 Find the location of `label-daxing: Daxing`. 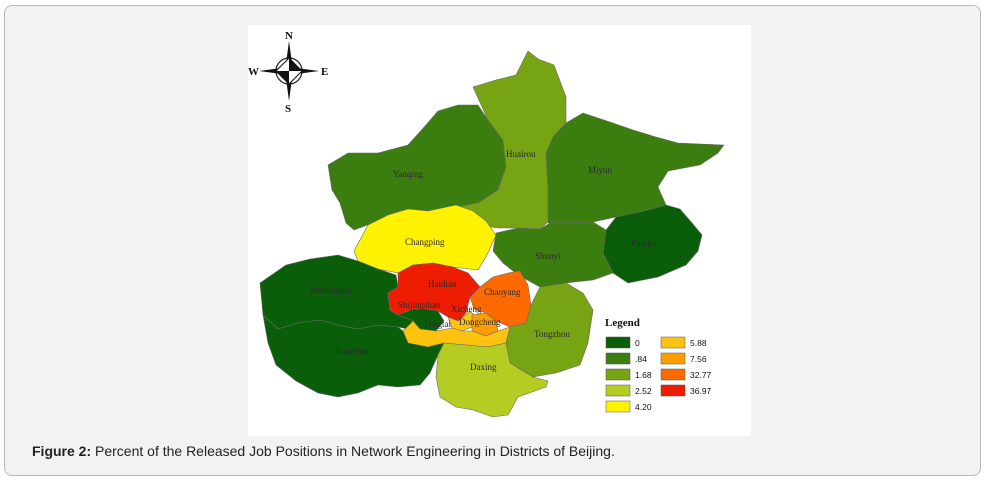

label-daxing: Daxing is located at coordinates (483, 367).